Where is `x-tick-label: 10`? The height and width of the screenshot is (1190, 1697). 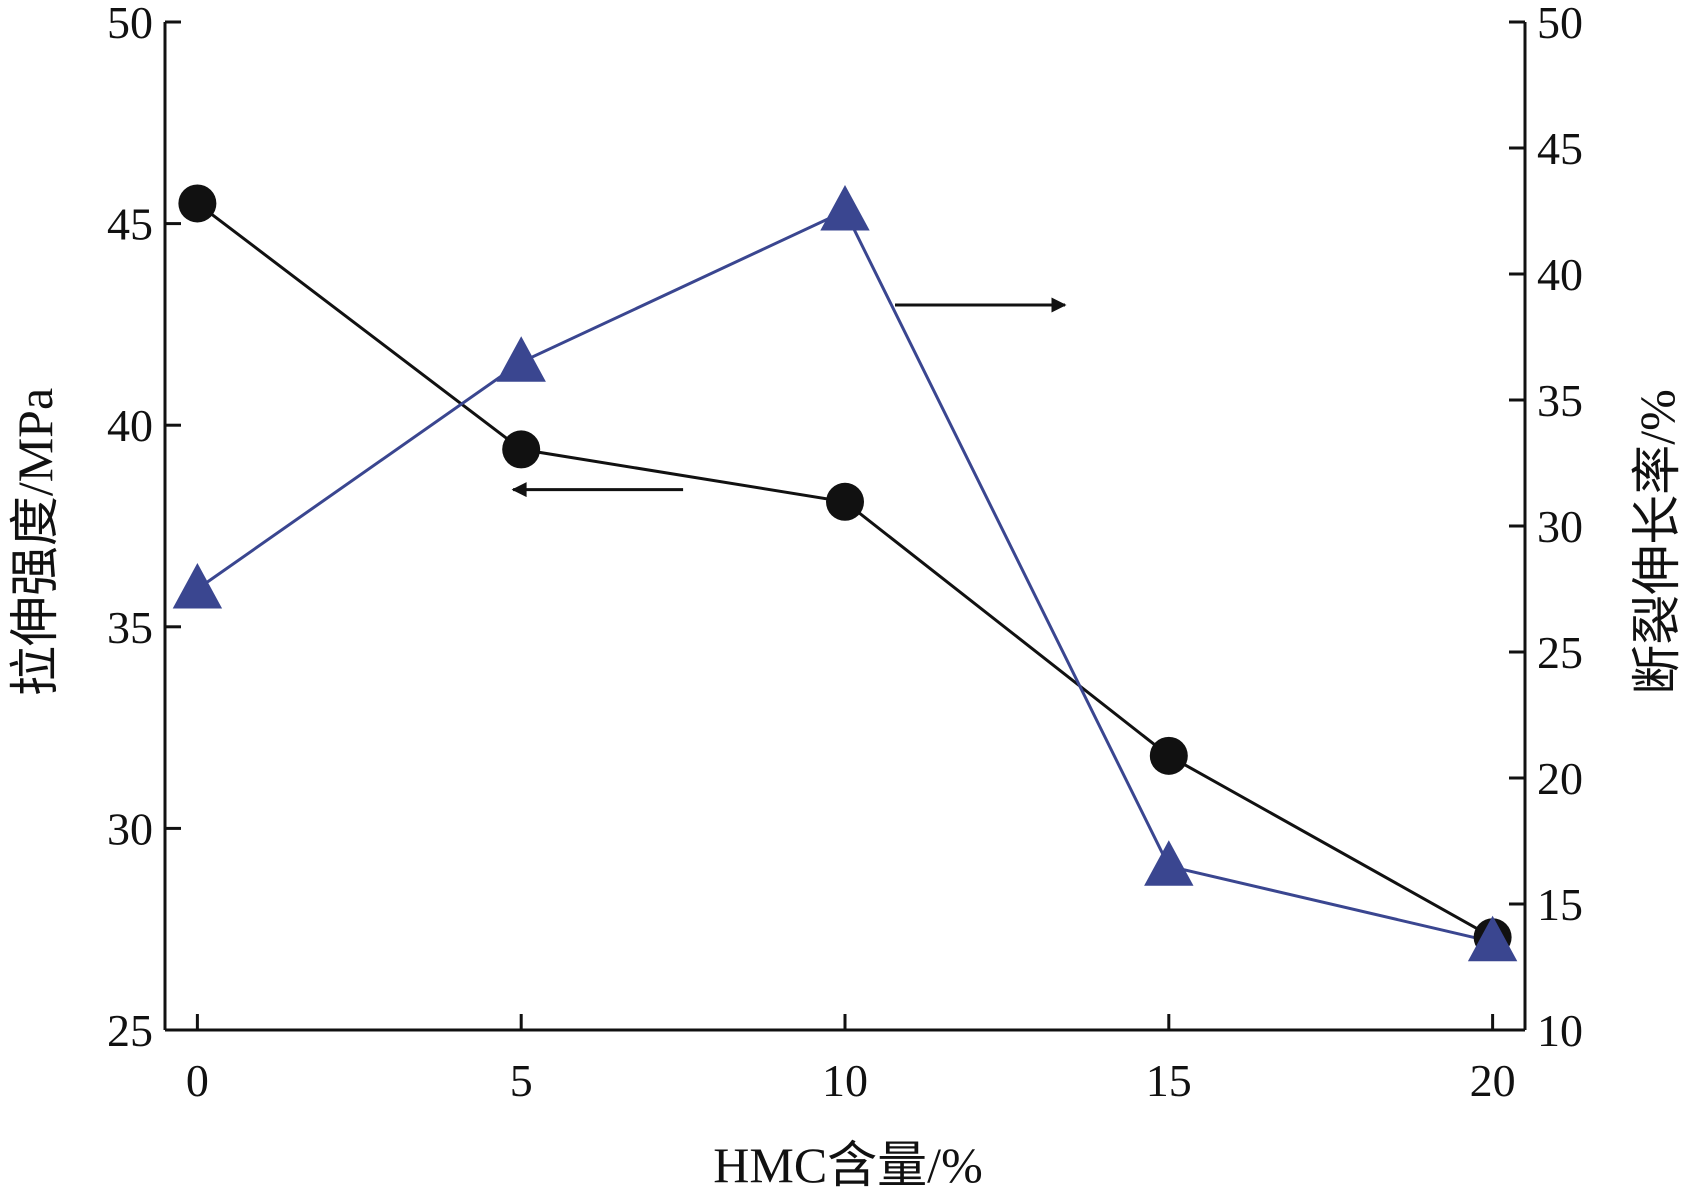
x-tick-label: 10 is located at coordinates (845, 1080).